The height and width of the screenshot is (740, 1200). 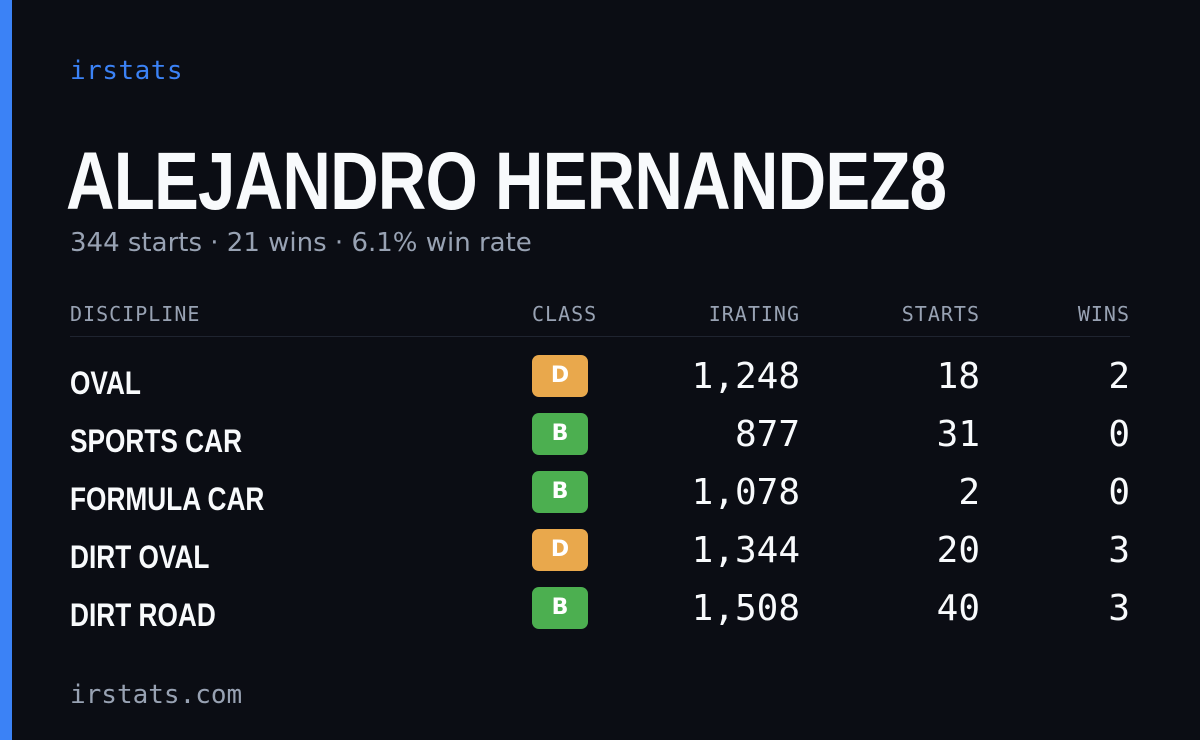 What do you see at coordinates (754, 314) in the screenshot?
I see `header-irating: IRATING` at bounding box center [754, 314].